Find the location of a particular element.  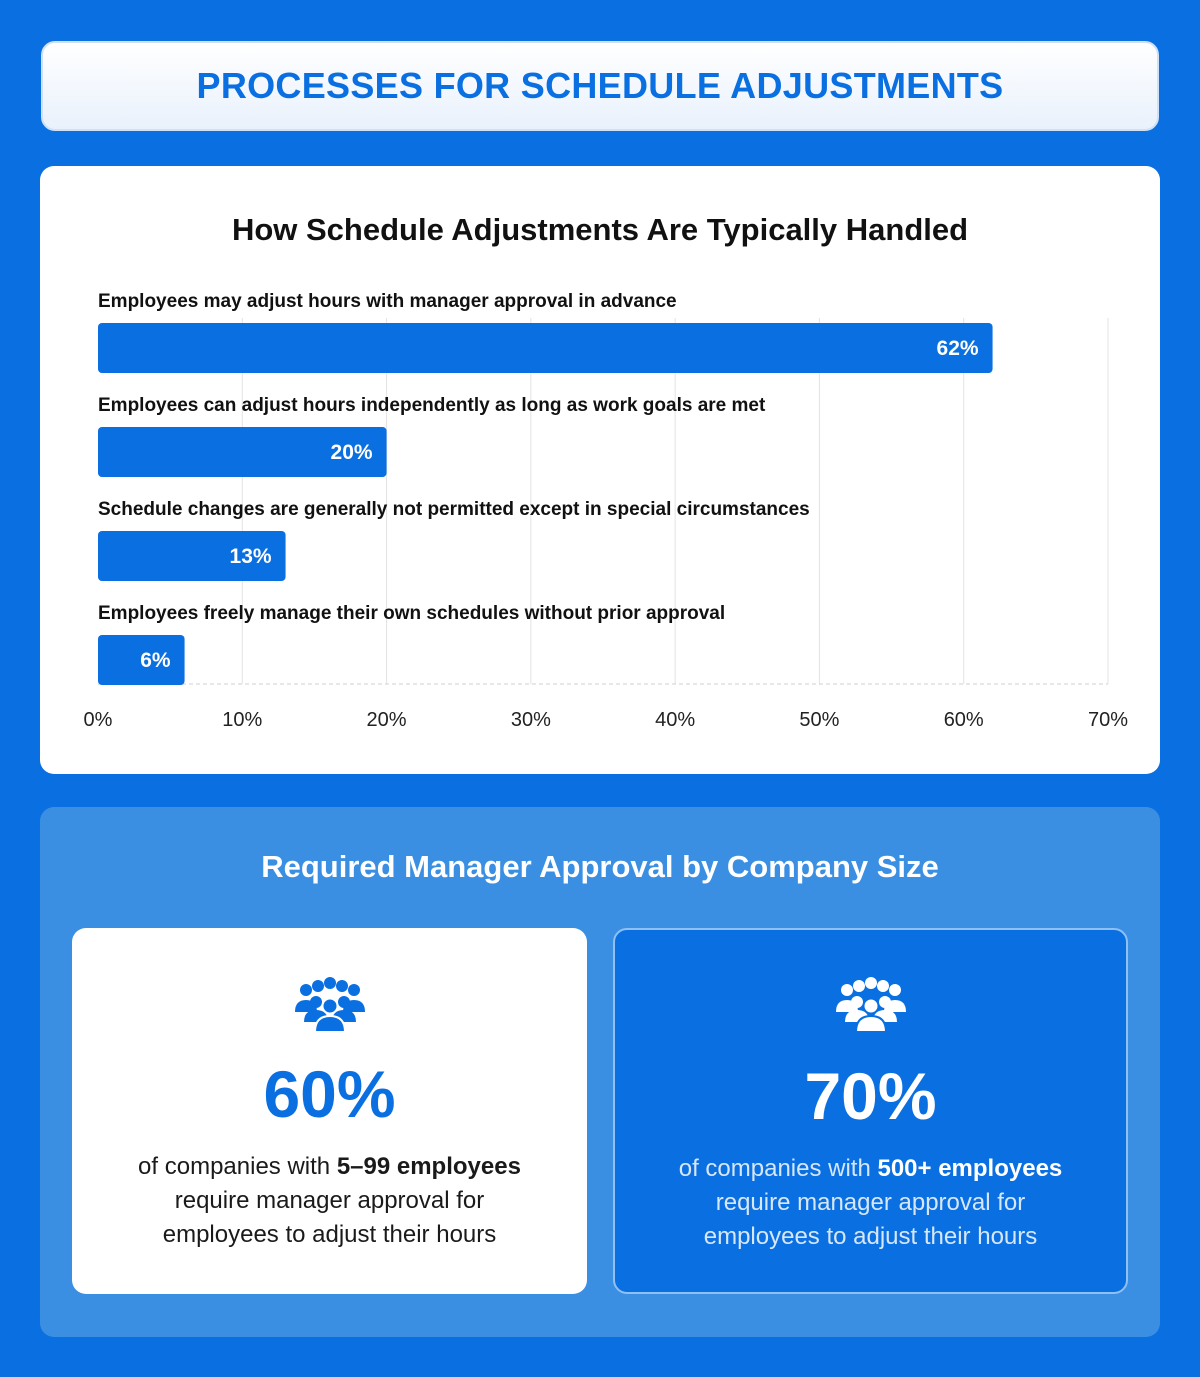

header-banner: PROCESSES FOR SCHEDULE ADJUSTMENTS is located at coordinates (600, 86).